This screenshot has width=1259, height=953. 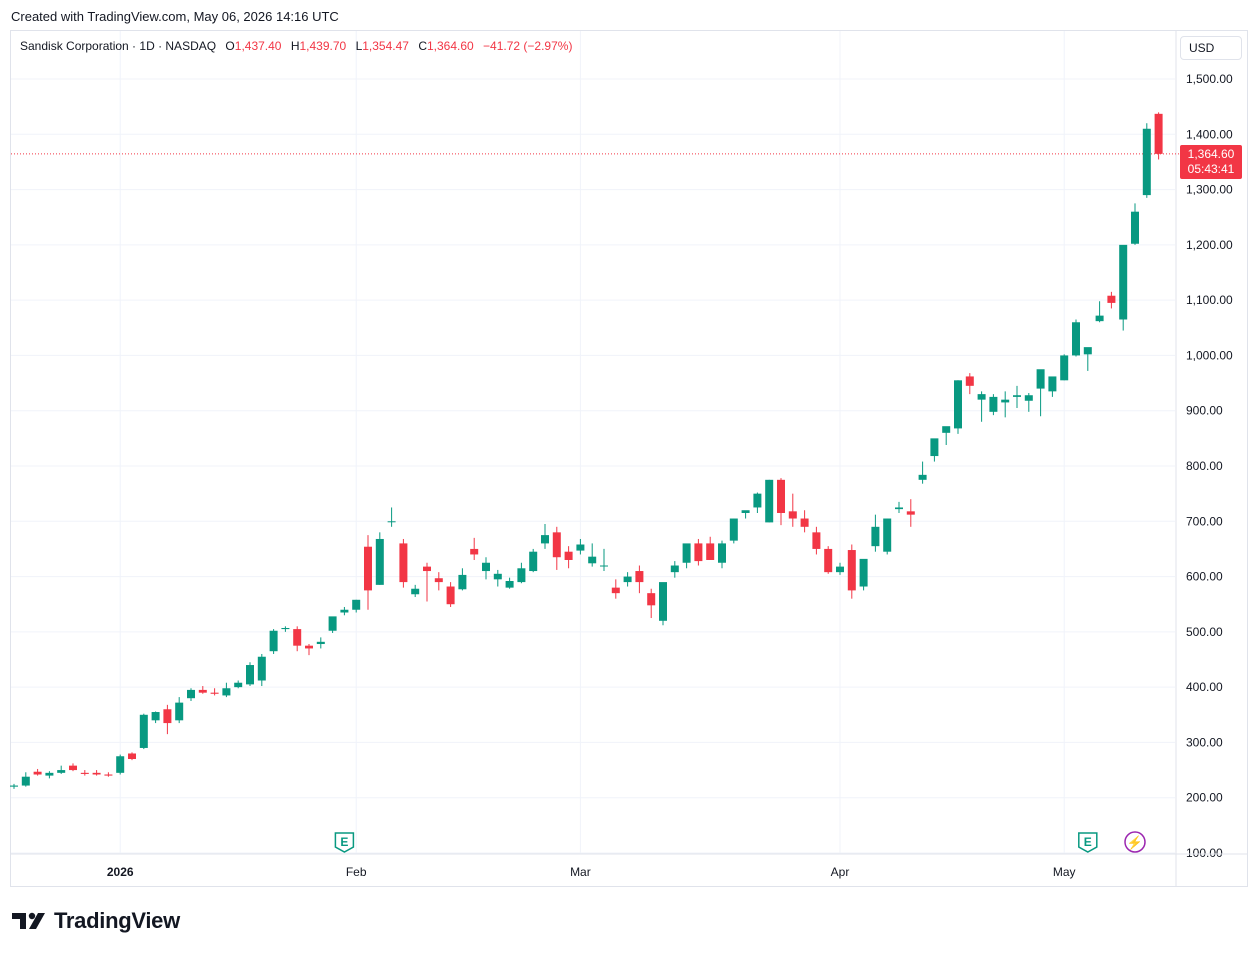 I want to click on time-tick-label: Feb, so click(x=356, y=872).